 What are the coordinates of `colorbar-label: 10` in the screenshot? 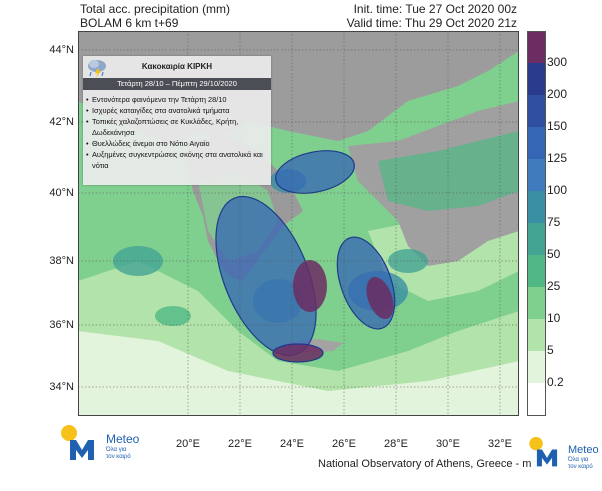 It's located at (554, 318).